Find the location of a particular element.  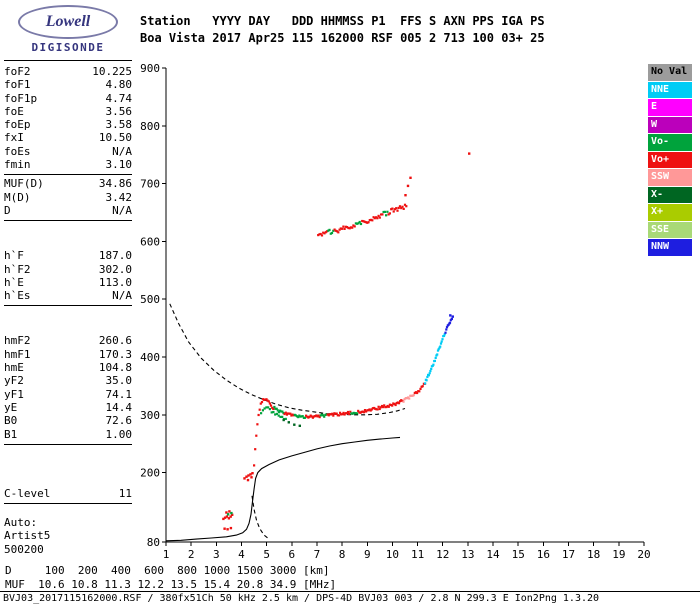

y-tick-label: 80 is located at coordinates (153, 542).